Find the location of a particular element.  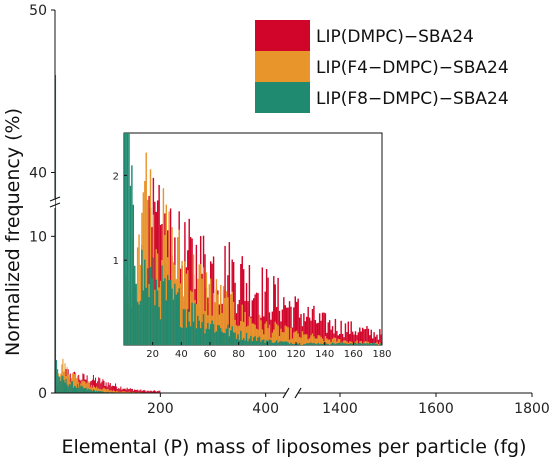

inset-x-tick-label: 100 is located at coordinates (267, 354).